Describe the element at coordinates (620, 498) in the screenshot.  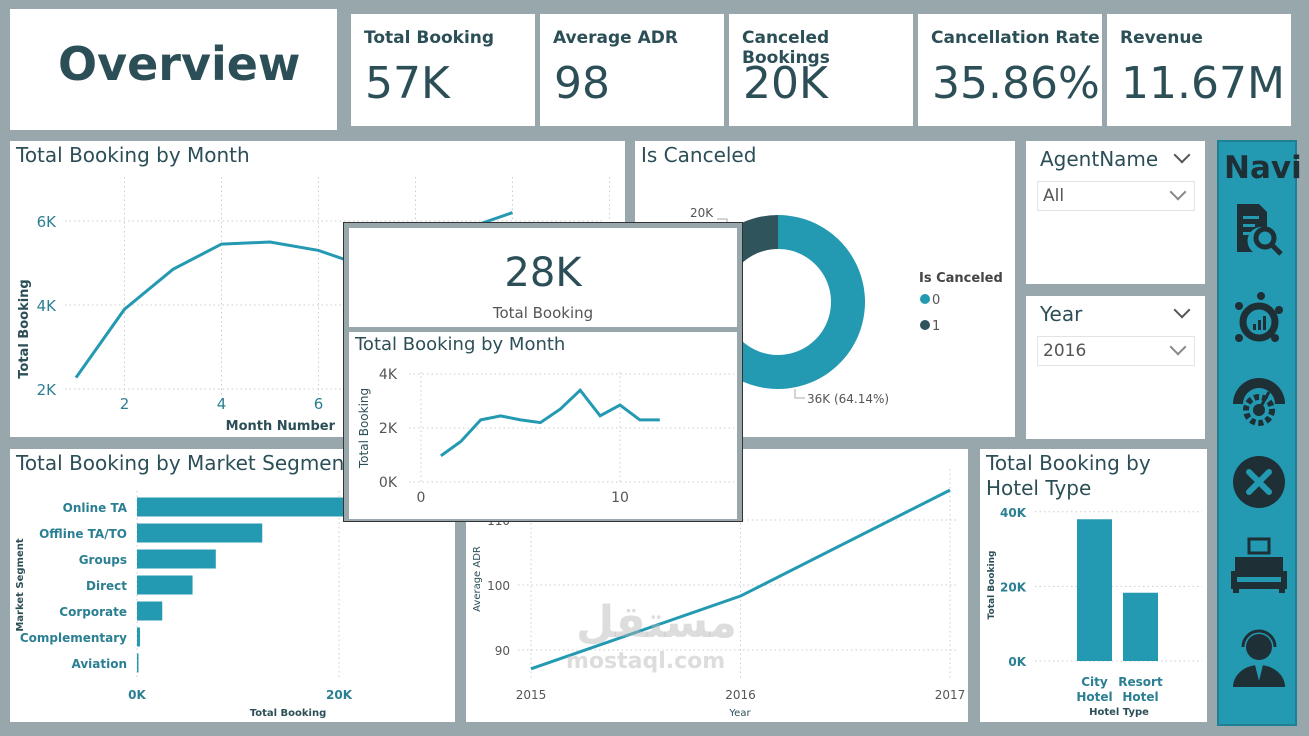
I see `x-tick-label: 10` at that location.